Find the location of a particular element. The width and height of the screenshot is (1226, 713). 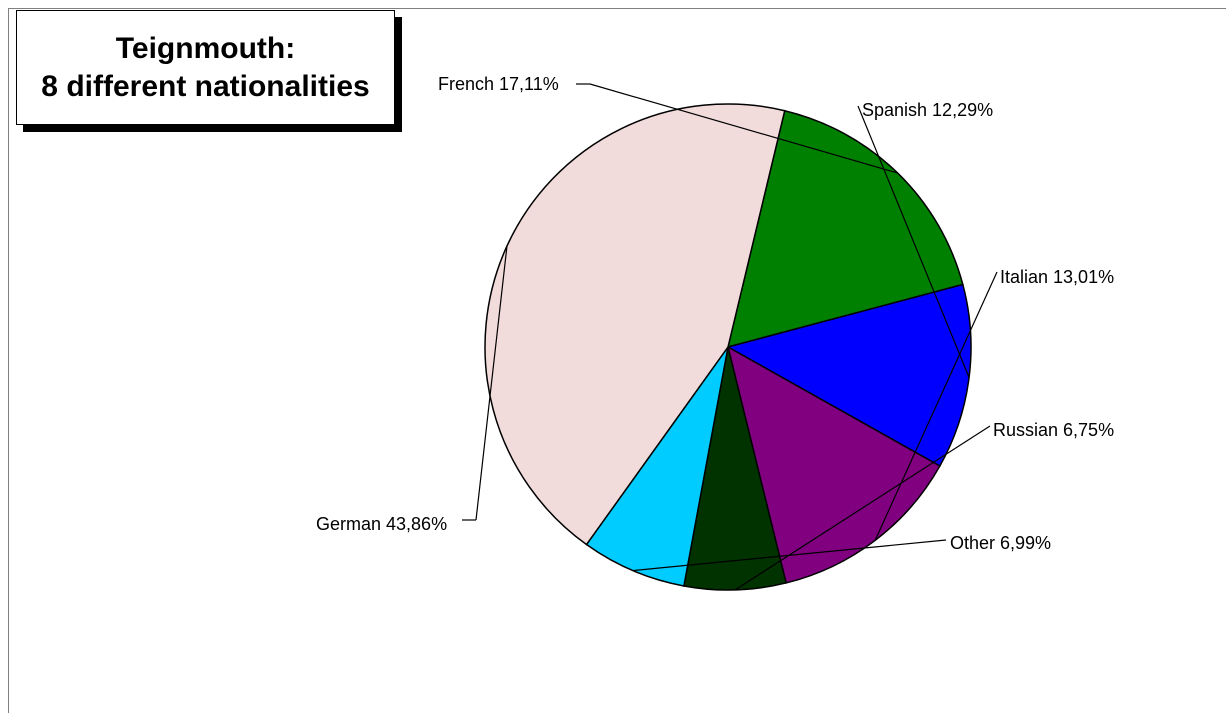

chart-title-line-2: 8 different nationalities is located at coordinates (205, 86).